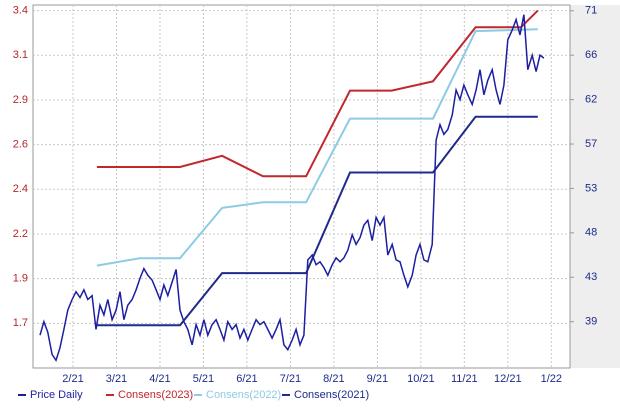 This screenshot has height=410, width=620. I want to click on y-tick-label: 2.6, so click(20, 145).